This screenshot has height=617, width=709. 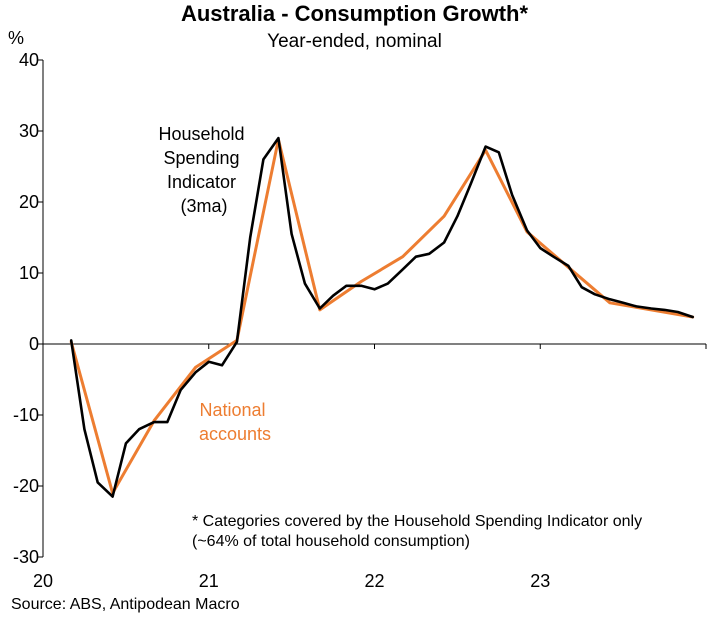 What do you see at coordinates (540, 581) in the screenshot?
I see `x-tick-label: 23` at bounding box center [540, 581].